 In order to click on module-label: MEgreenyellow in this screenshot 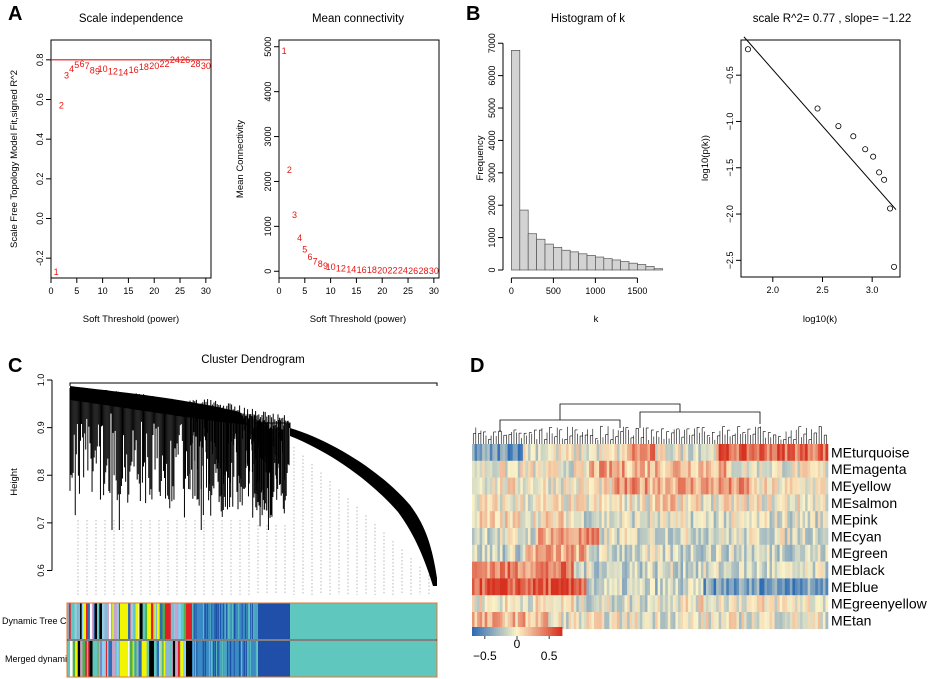, I will do `click(879, 604)`.